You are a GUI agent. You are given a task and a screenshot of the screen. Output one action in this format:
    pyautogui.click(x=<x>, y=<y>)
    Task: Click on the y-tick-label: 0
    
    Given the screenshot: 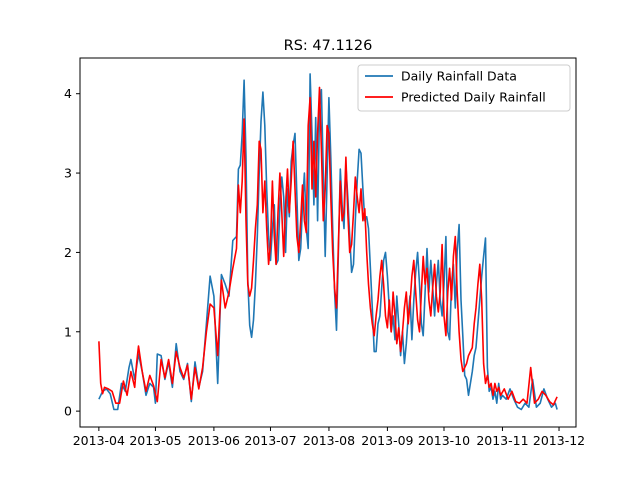 What is the action you would take?
    pyautogui.click(x=68, y=411)
    